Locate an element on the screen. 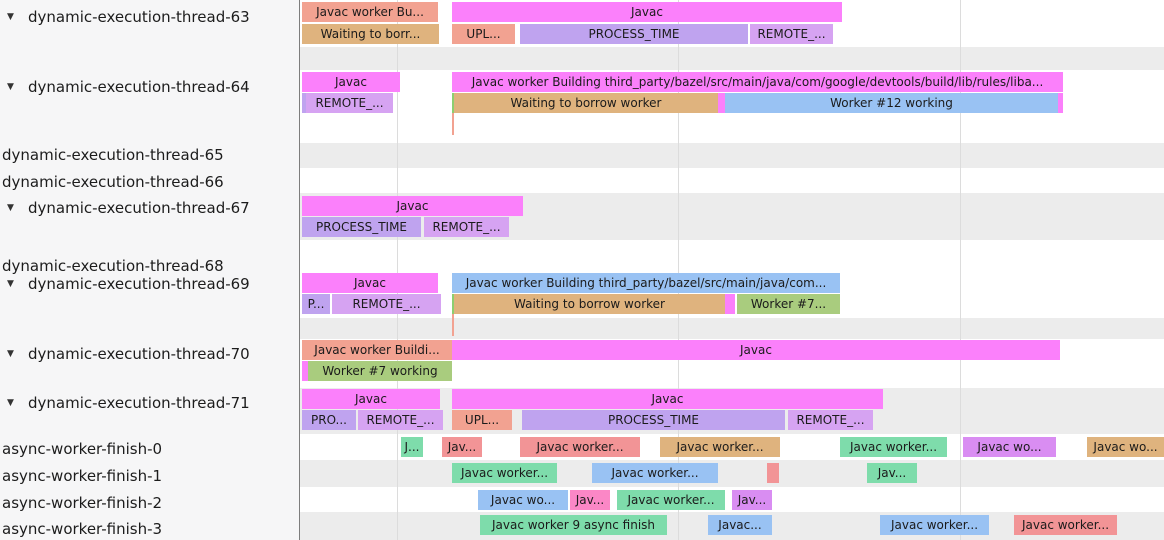 This screenshot has width=1164, height=540. track-label-text: async-worker-finish-2 is located at coordinates (82, 502).